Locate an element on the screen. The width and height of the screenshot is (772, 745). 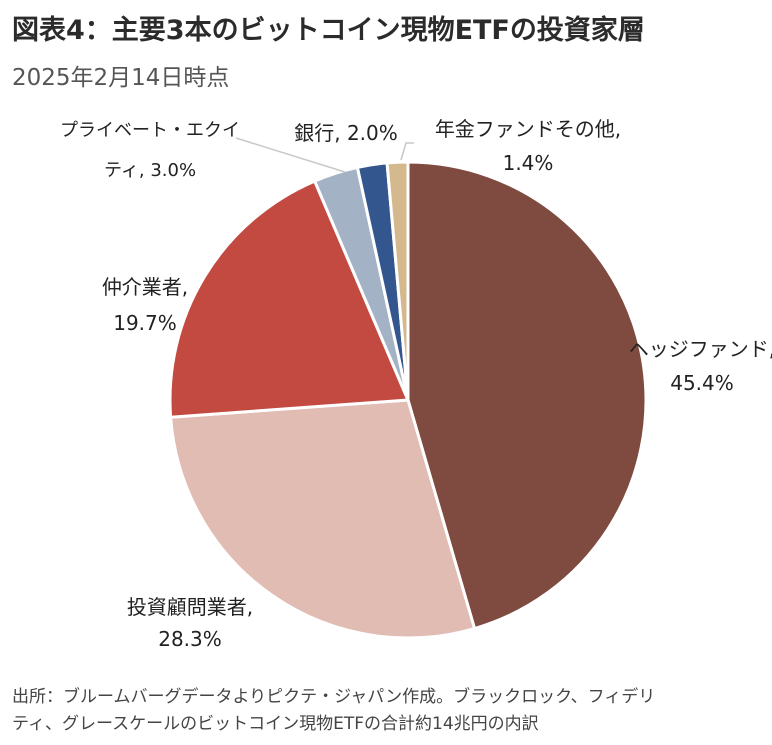
leader-line-private-equity is located at coordinates (290, 155).